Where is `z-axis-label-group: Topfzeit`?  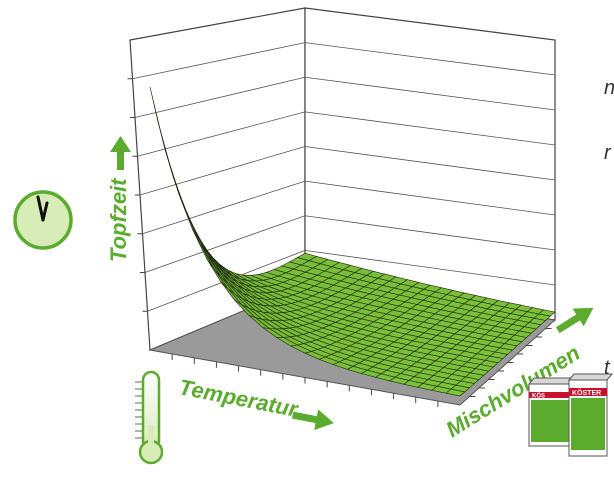 z-axis-label-group: Topfzeit is located at coordinates (118, 199).